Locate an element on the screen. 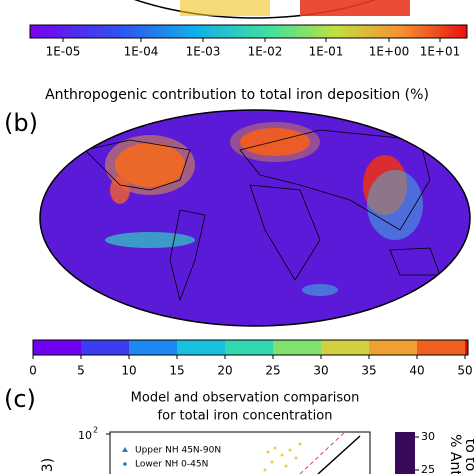  colorbar-tick-label: 15 is located at coordinates (176, 371).